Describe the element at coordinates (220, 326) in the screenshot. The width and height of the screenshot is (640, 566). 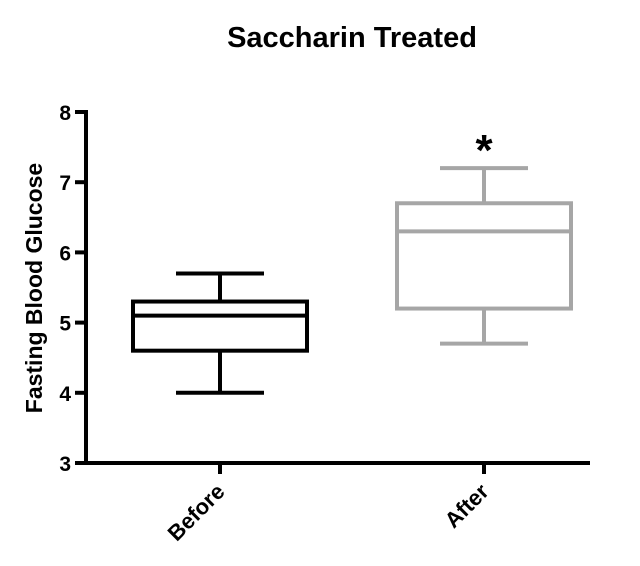
I see `before-box` at that location.